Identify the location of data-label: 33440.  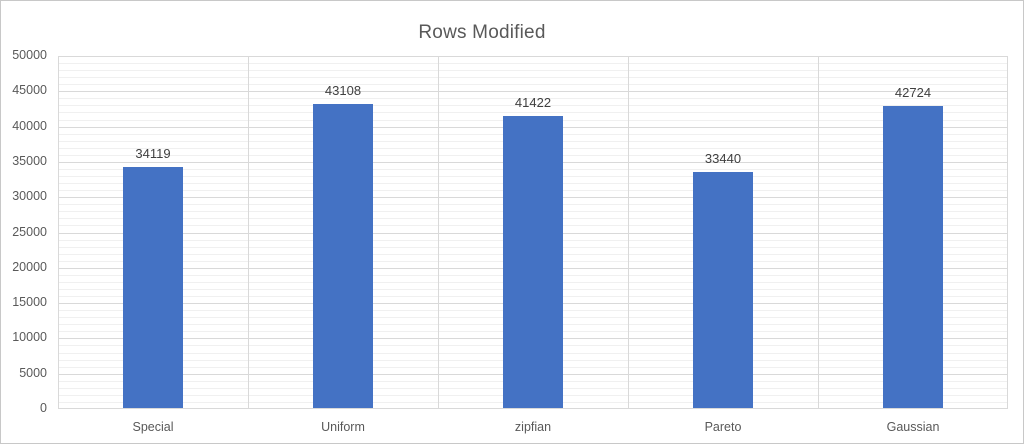
(723, 158).